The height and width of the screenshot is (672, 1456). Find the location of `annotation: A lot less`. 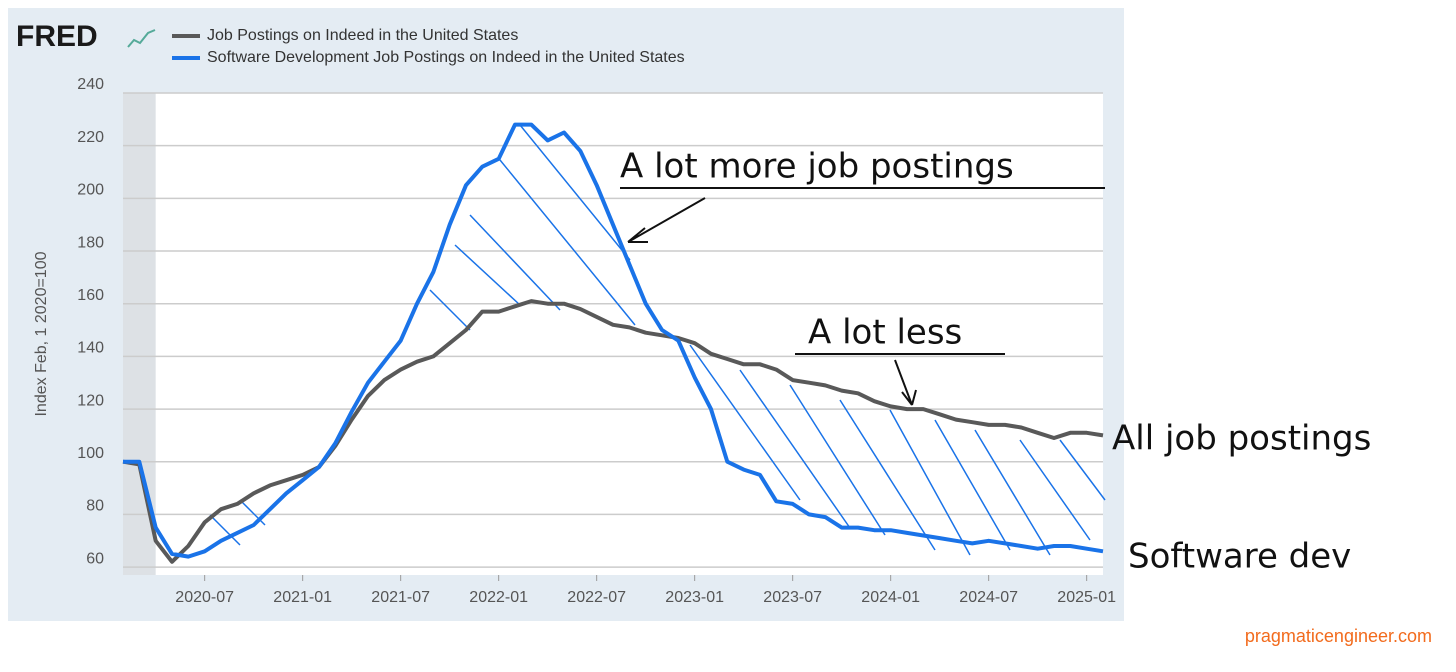

annotation: A lot less is located at coordinates (885, 333).